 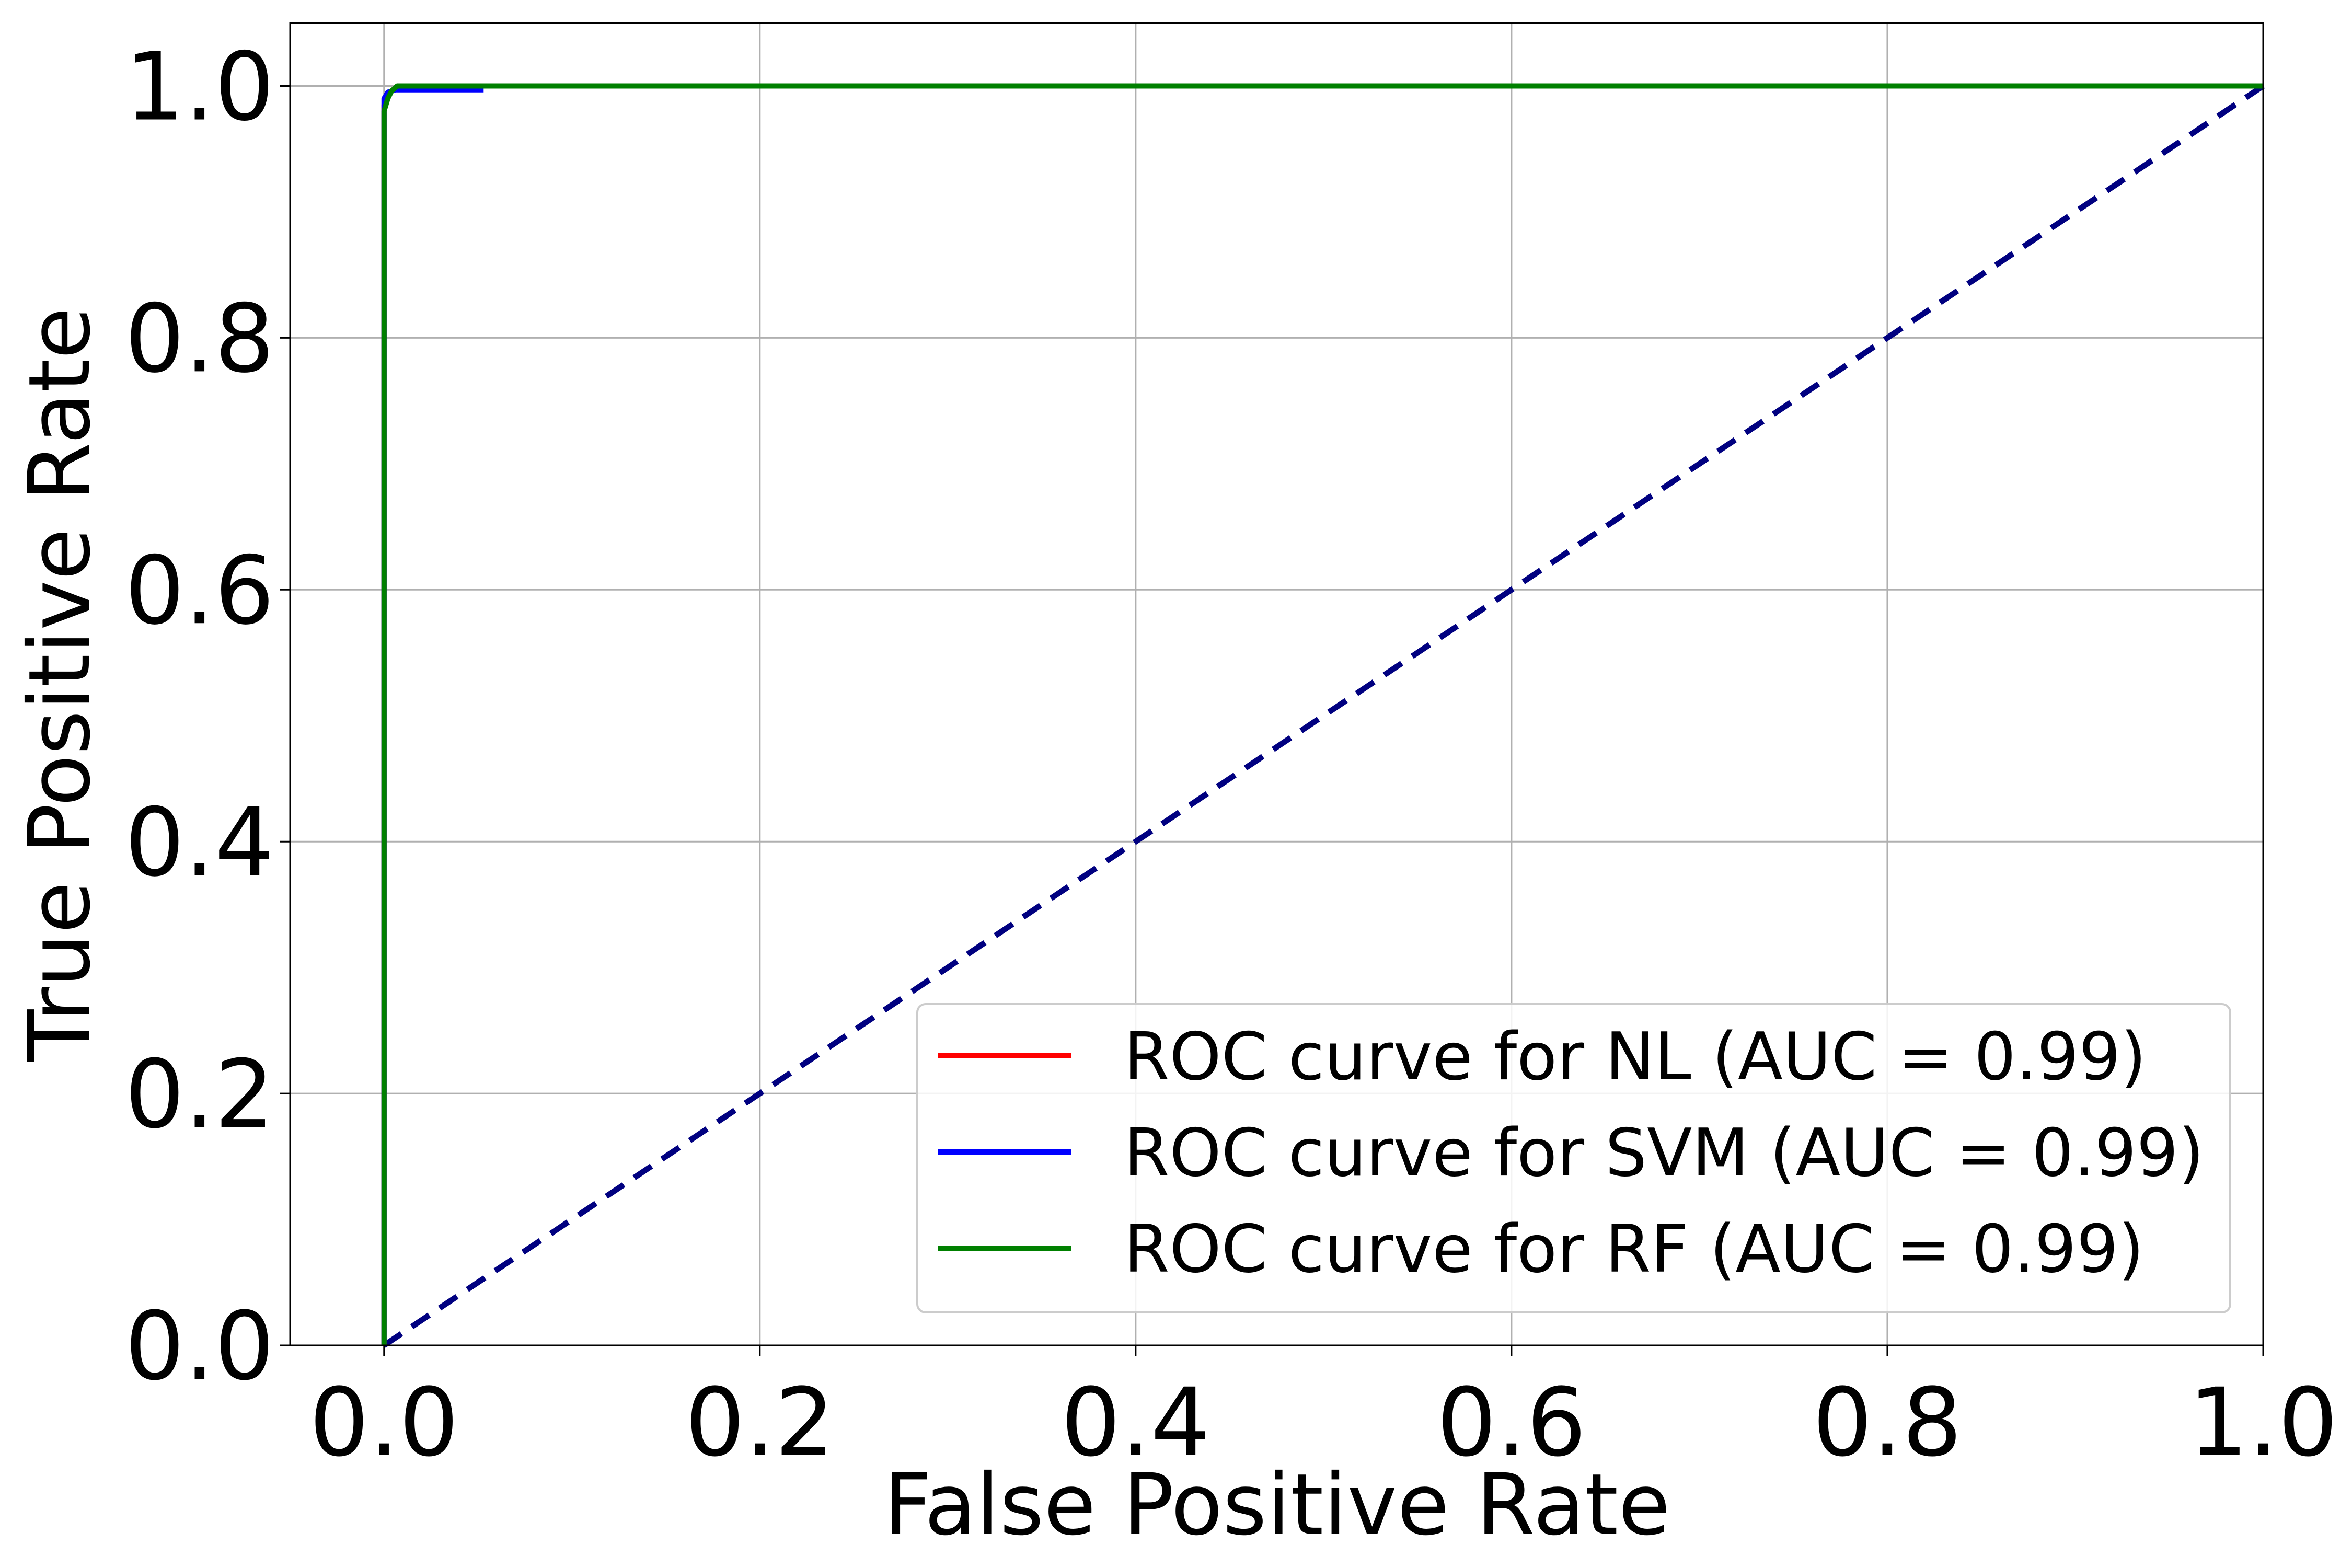 I want to click on x-tick-label: 0.0, so click(x=384, y=1423).